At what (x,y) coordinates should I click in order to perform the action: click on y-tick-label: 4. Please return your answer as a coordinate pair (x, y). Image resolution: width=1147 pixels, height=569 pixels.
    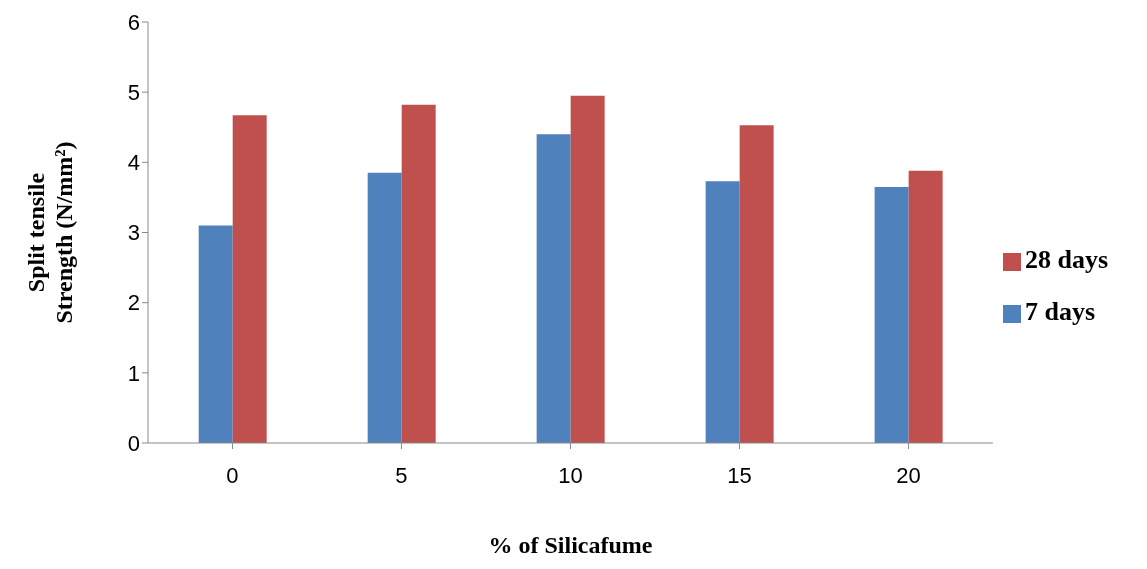
    Looking at the image, I should click on (133, 163).